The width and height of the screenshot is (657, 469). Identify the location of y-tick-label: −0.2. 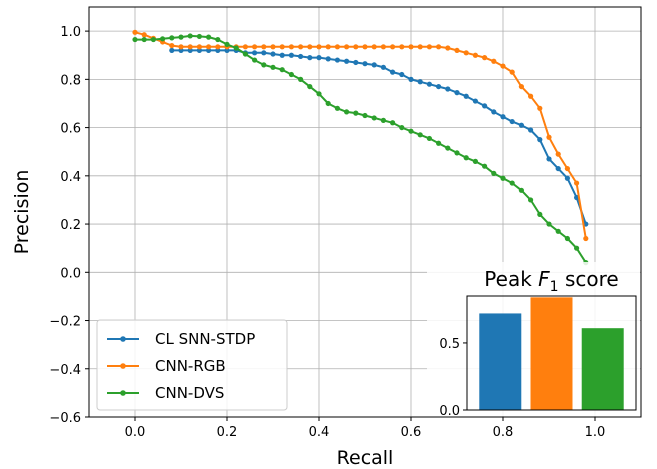
(65, 322).